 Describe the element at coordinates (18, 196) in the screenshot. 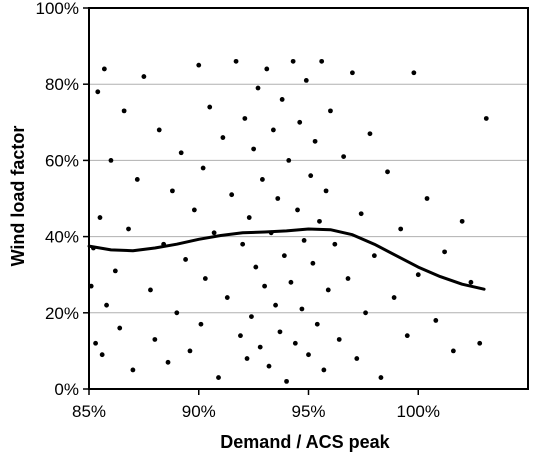

I see `y-axis-title: Wind load factor` at that location.